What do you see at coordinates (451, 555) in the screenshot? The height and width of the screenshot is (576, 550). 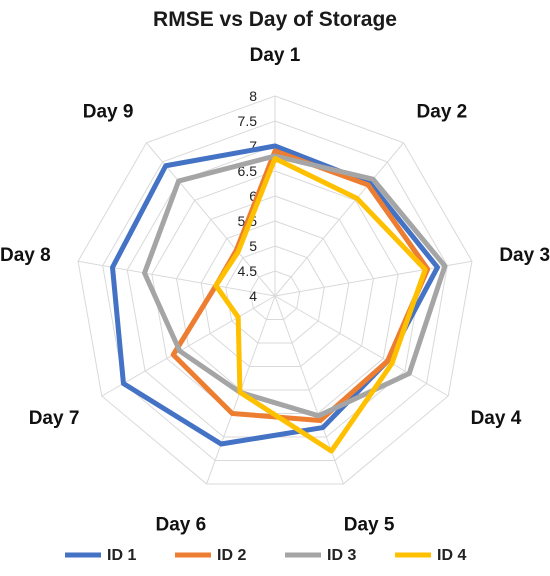 I see `legend-label: ID 4` at bounding box center [451, 555].